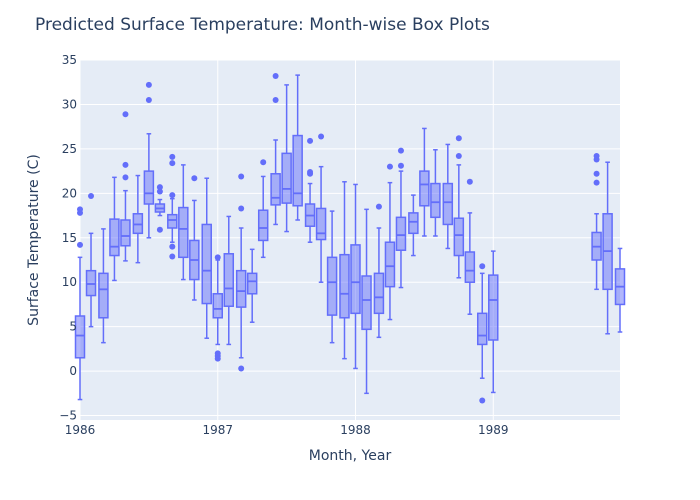 This screenshot has height=500, width=700. Describe the element at coordinates (69, 149) in the screenshot. I see `y-tick-label: 25` at that location.